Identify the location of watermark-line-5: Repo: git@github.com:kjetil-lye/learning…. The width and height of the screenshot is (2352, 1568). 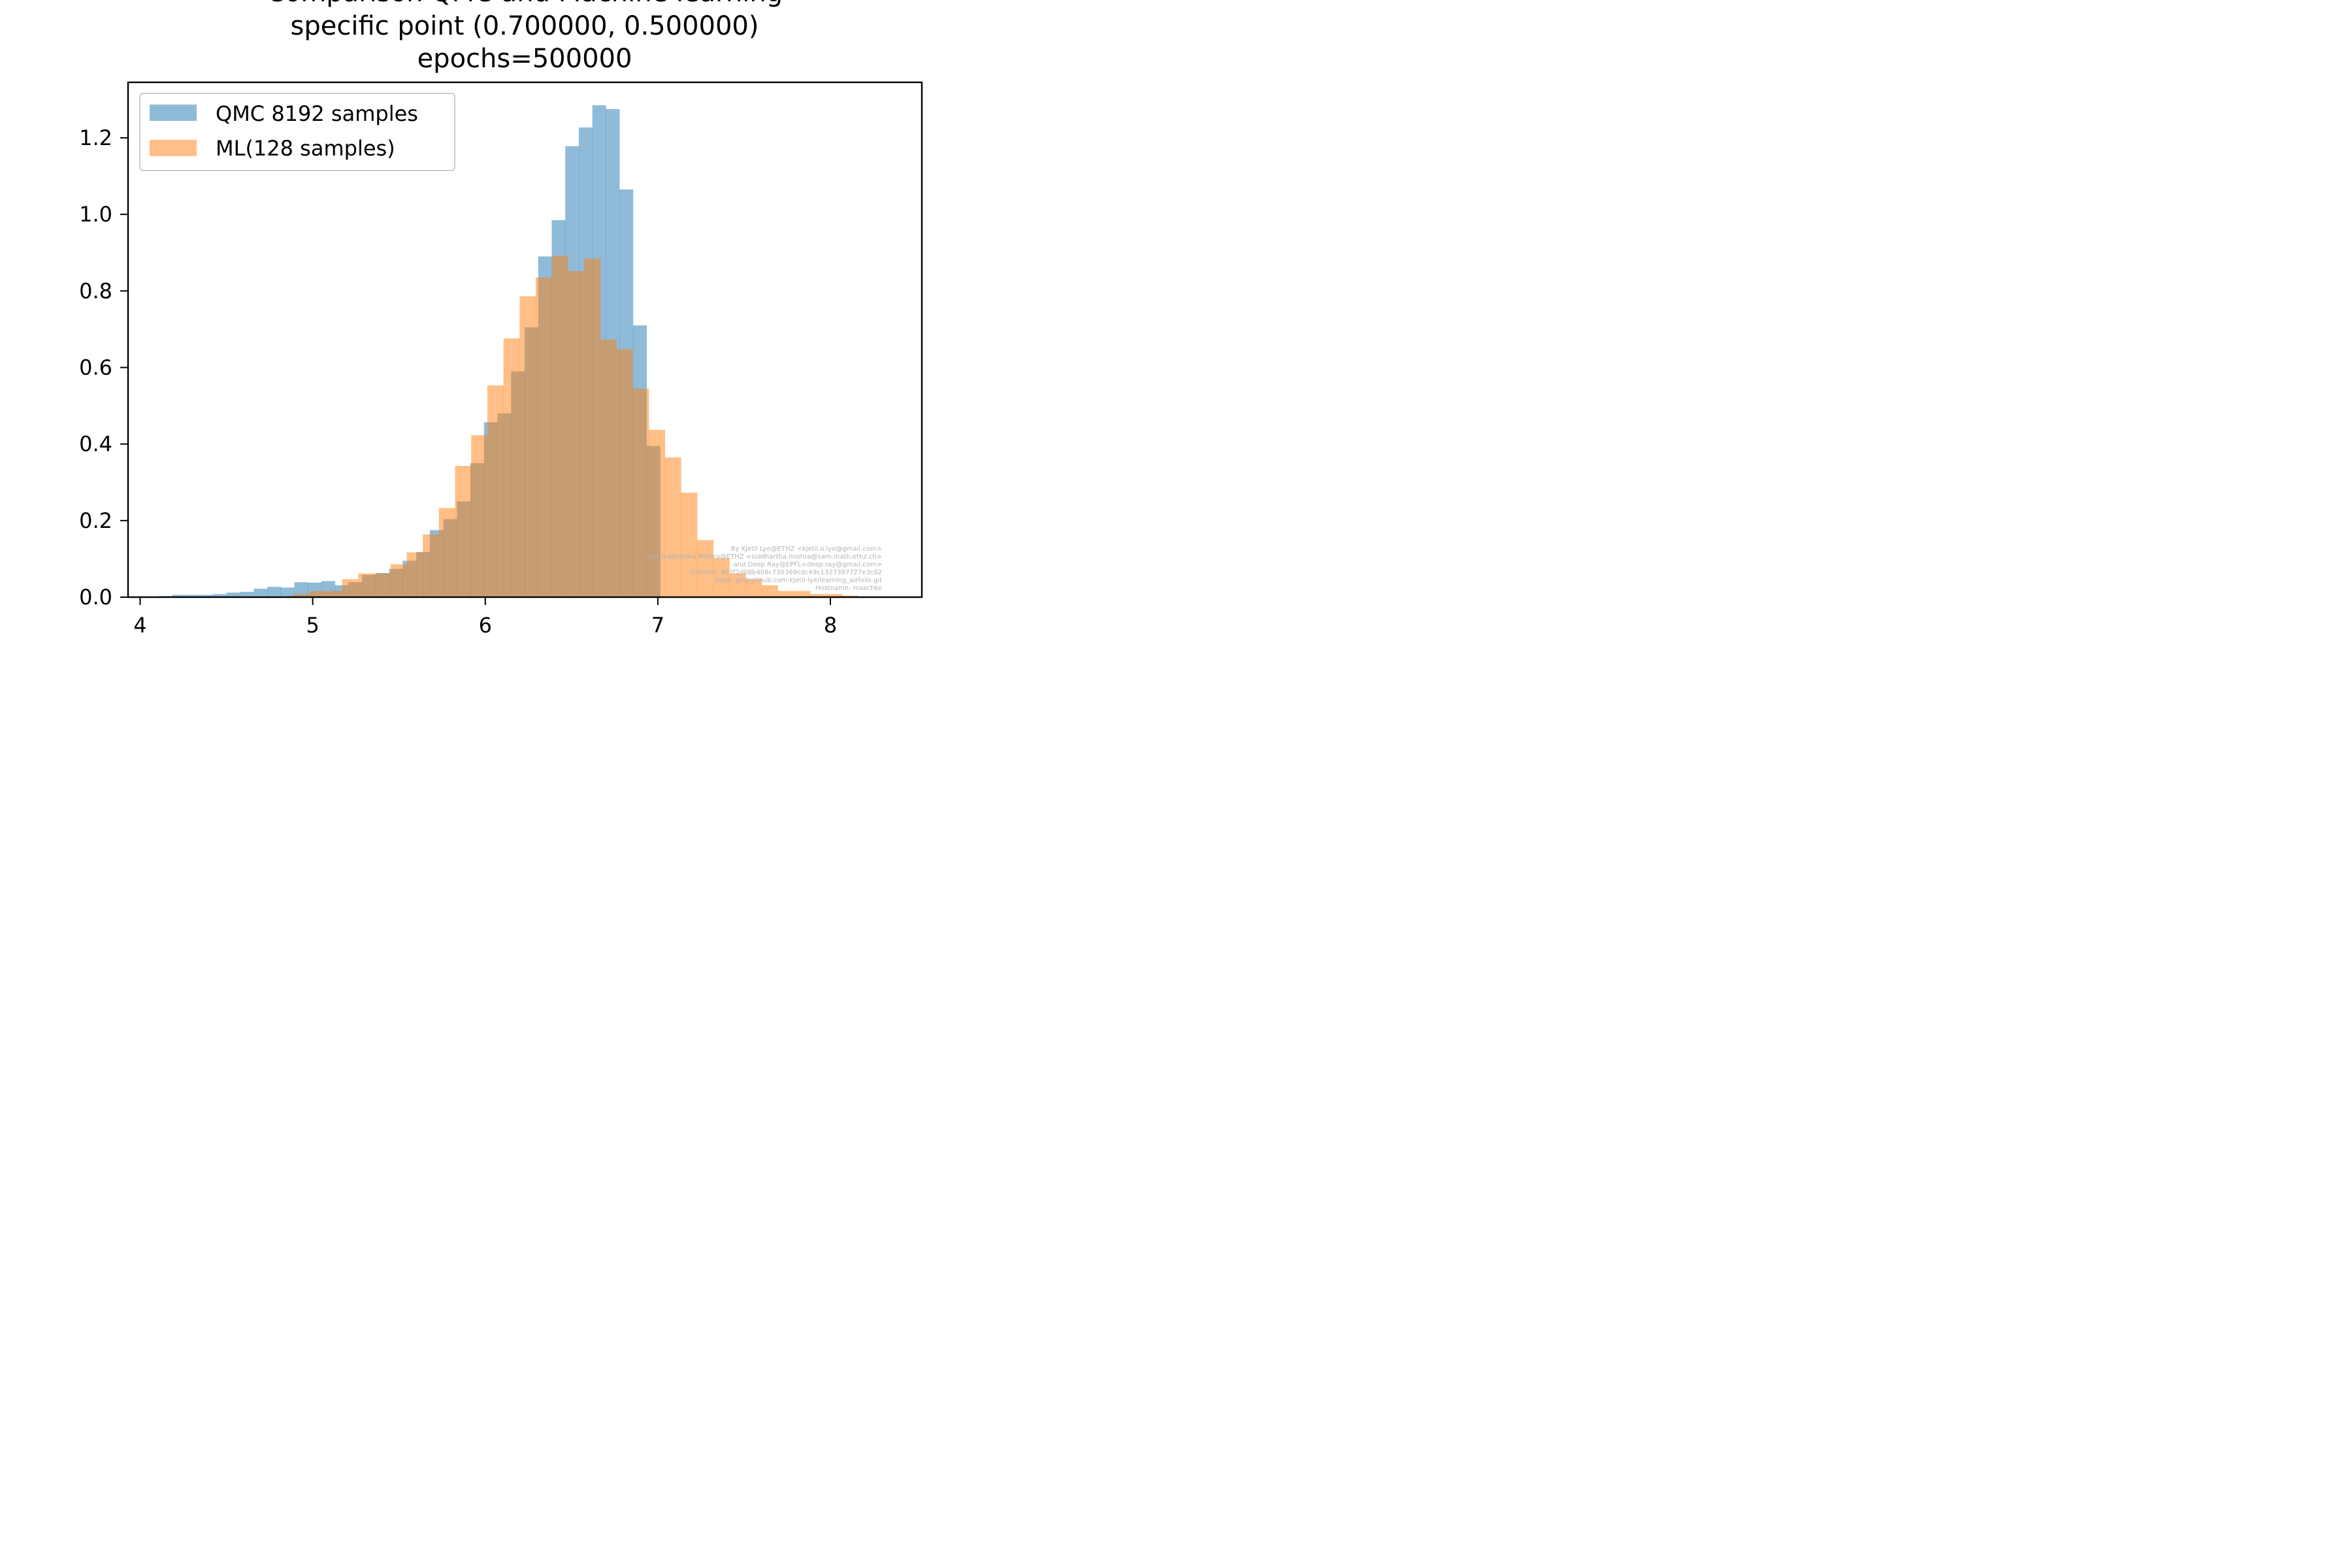
(798, 580).